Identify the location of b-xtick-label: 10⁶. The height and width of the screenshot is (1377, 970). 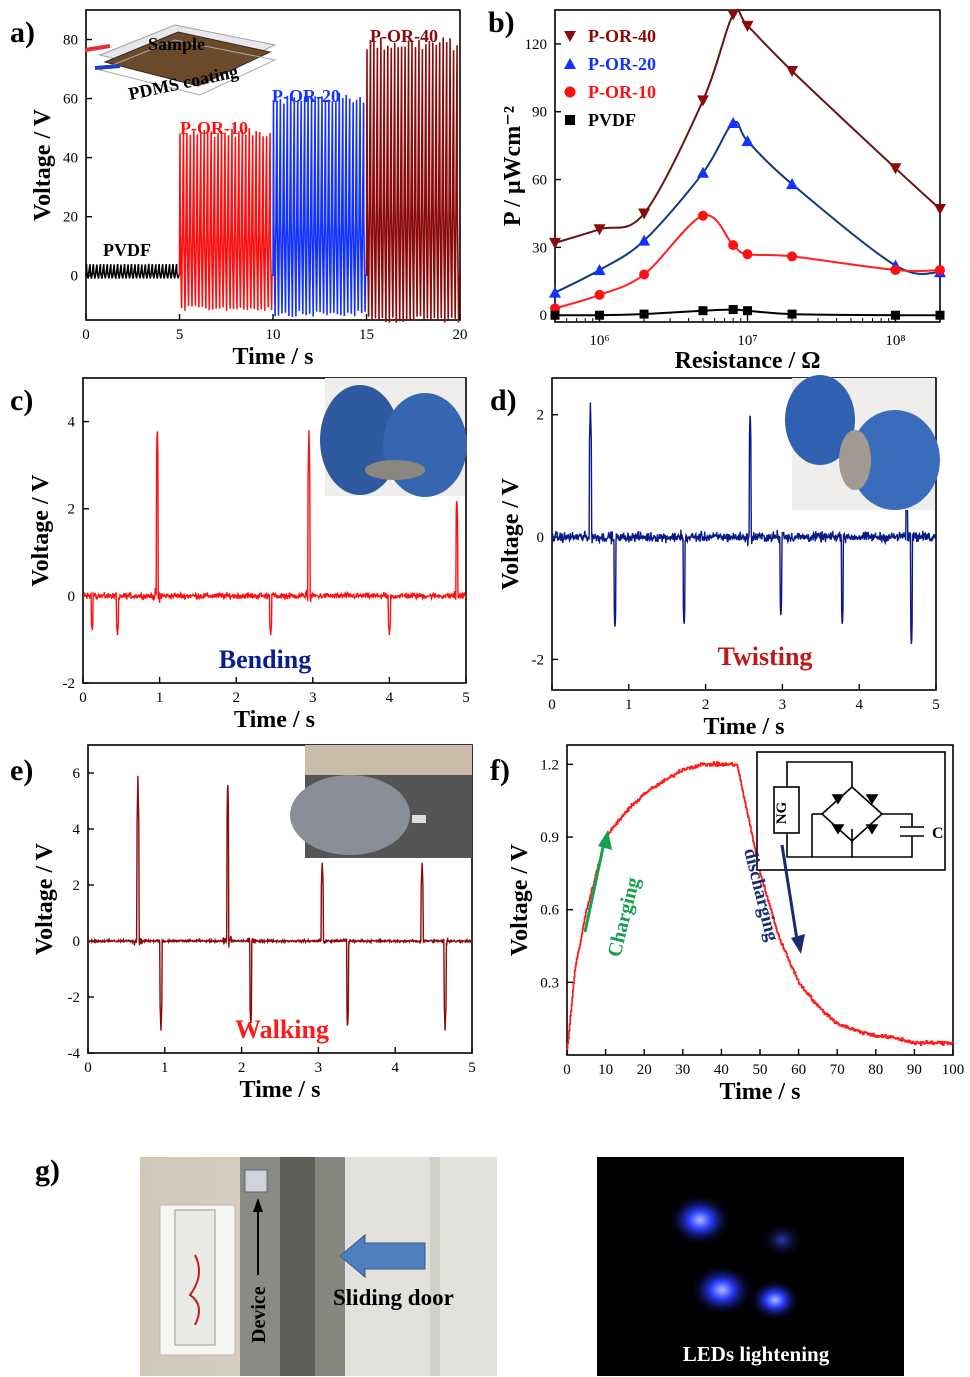
(599, 341).